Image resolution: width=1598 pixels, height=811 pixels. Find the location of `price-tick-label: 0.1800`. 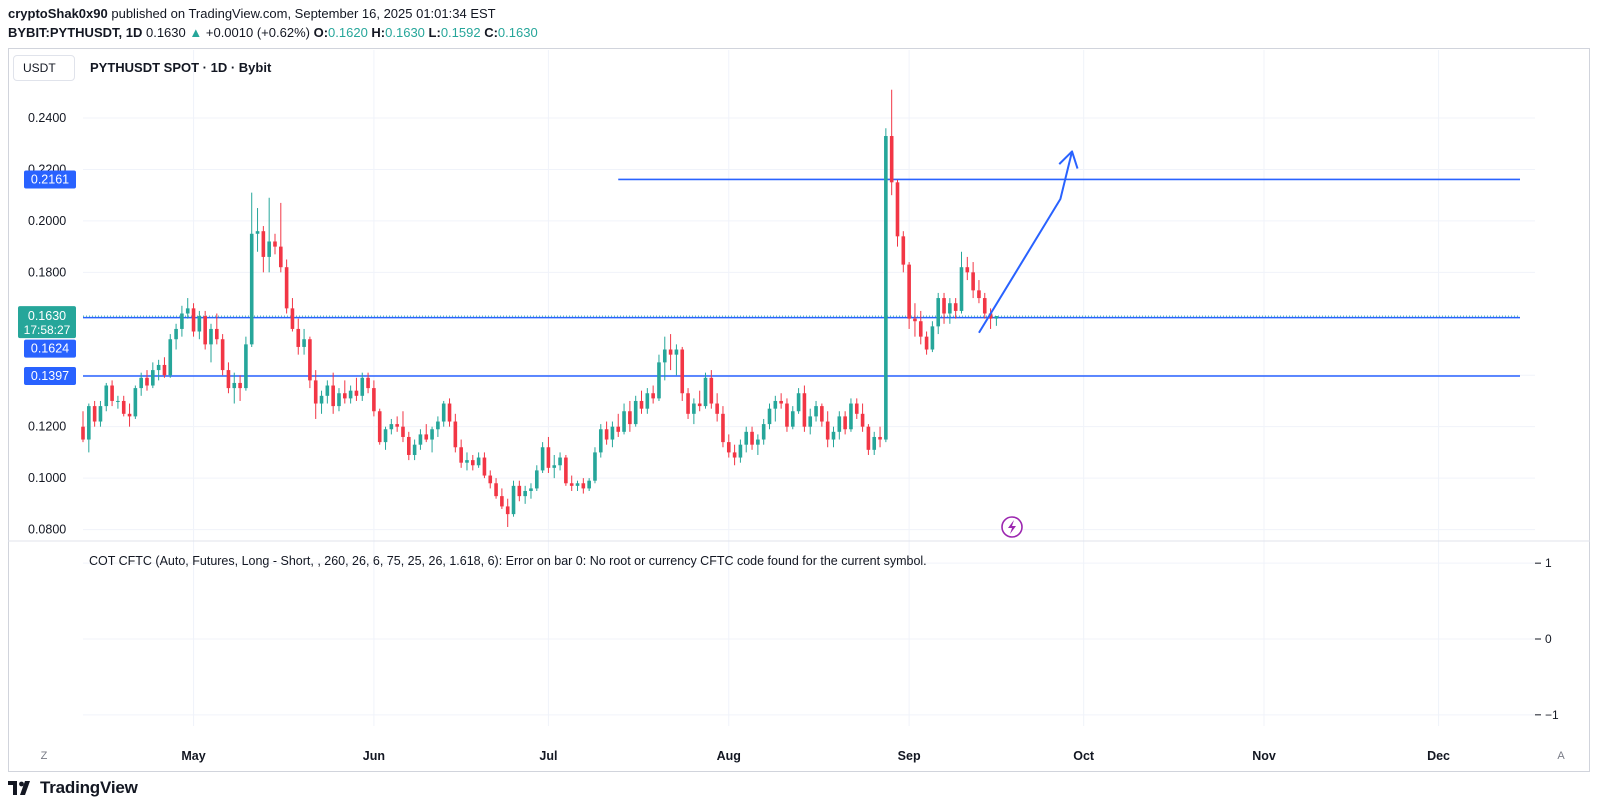

price-tick-label: 0.1800 is located at coordinates (47, 272).